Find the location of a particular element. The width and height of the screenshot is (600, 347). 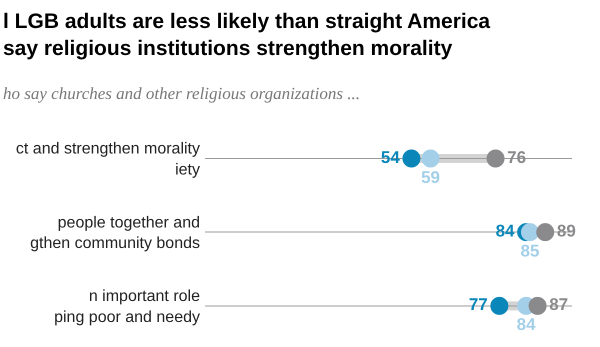

data-label: 54 is located at coordinates (390, 157).